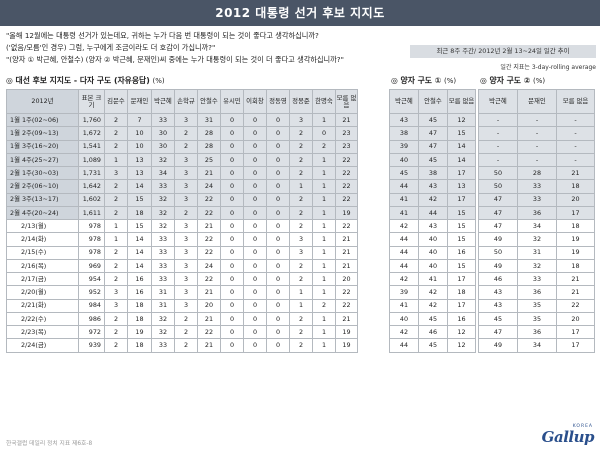 Image resolution: width=600 pixels, height=450 pixels. Describe the element at coordinates (548, 67) in the screenshot. I see `trend-note: 일간 지표는 3-day-rolling average` at that location.